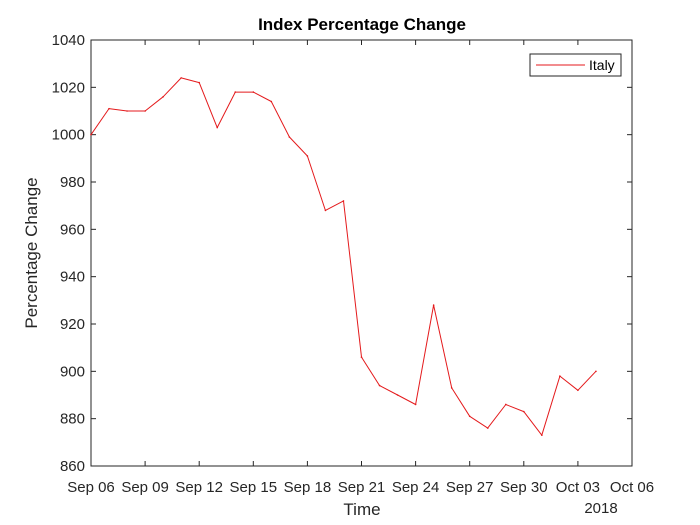 This screenshot has width=700, height=525. What do you see at coordinates (199, 487) in the screenshot?
I see `x-tick-label: Sep 12` at bounding box center [199, 487].